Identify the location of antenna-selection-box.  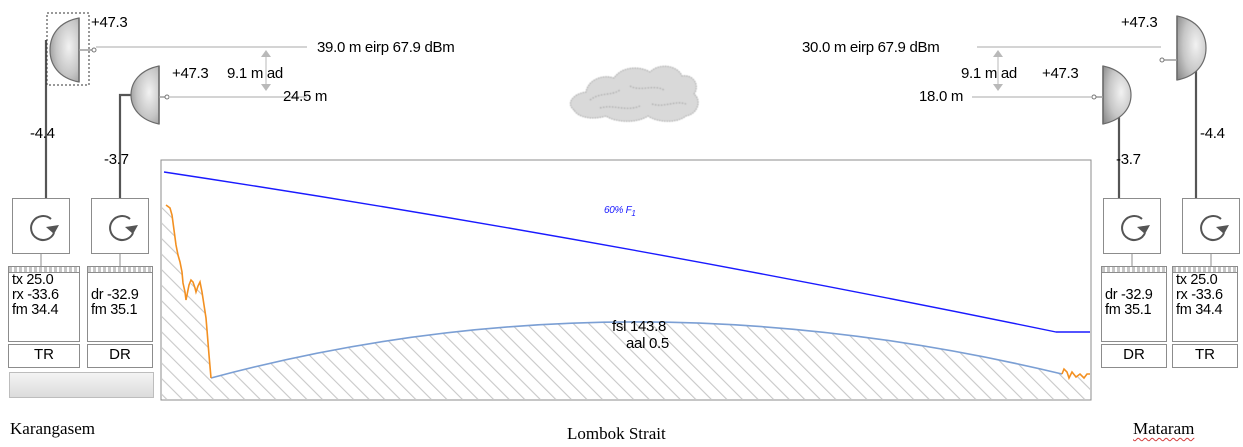
(68, 49).